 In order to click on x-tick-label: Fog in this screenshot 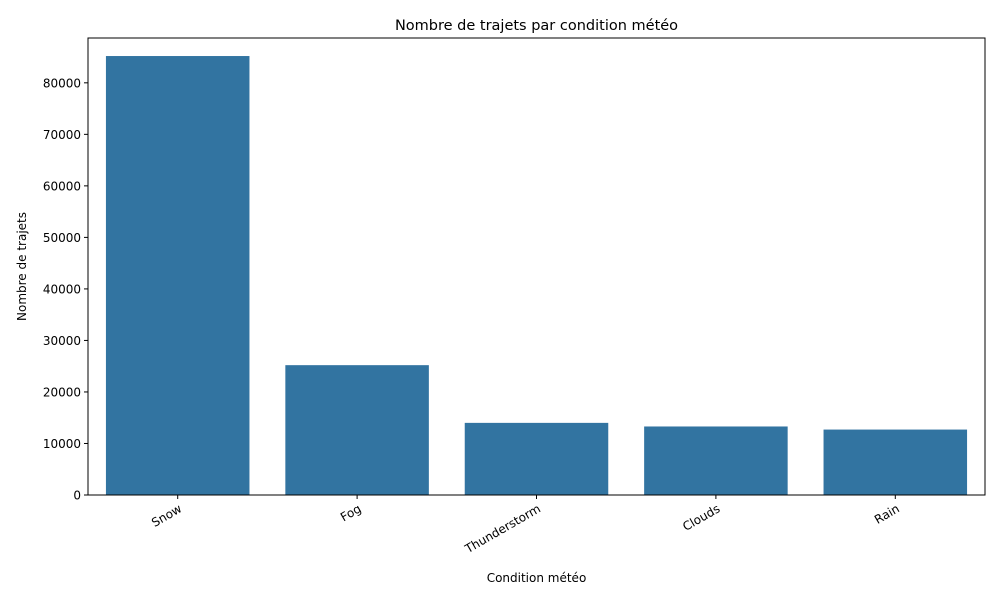, I will do `click(351, 512)`.